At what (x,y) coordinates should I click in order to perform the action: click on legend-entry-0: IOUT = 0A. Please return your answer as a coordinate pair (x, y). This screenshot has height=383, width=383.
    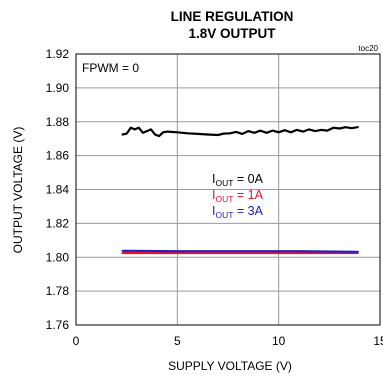
    Looking at the image, I should click on (238, 180).